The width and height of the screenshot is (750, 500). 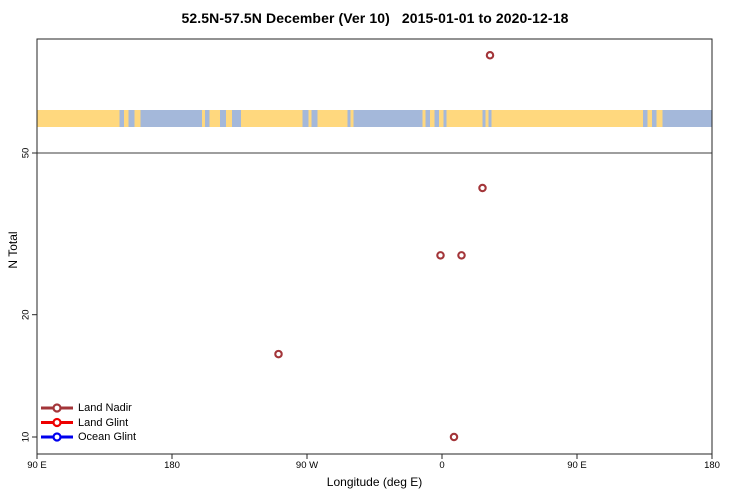 I want to click on world-map-strip, so click(x=374, y=118).